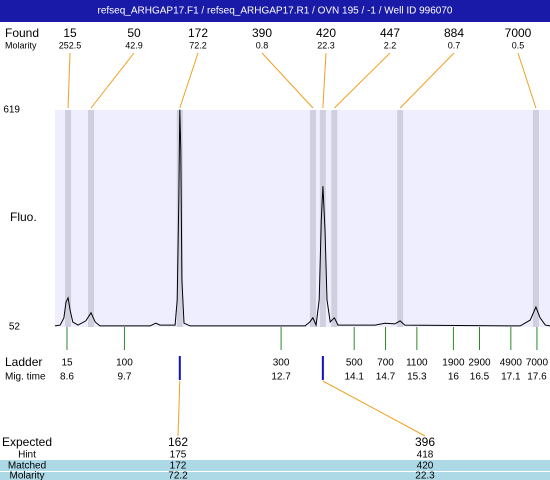  Describe the element at coordinates (518, 45) in the screenshot. I see `found-molarity: 0.5` at that location.